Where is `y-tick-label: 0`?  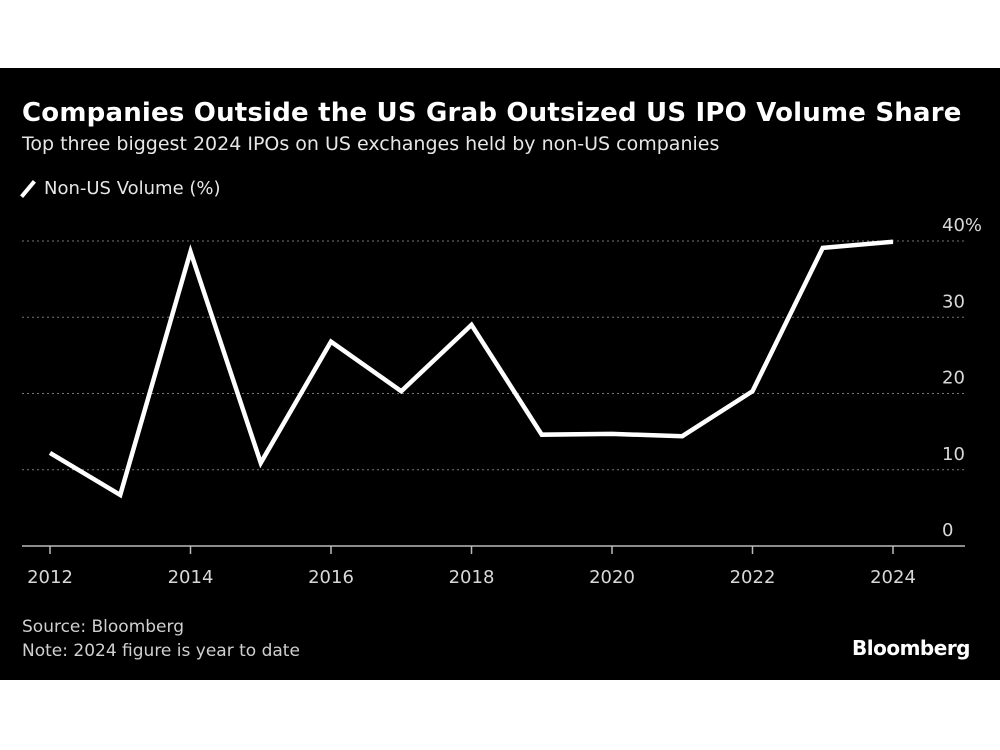
y-tick-label: 0 is located at coordinates (947, 530).